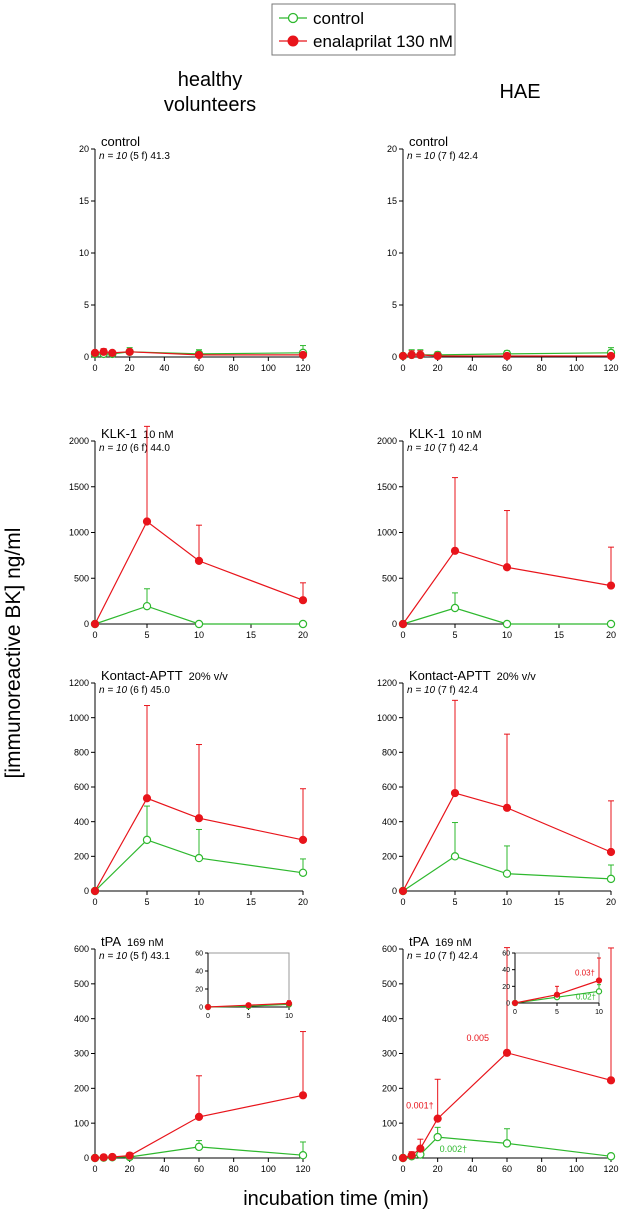  I want to click on column-title-right: HAE, so click(519, 92).